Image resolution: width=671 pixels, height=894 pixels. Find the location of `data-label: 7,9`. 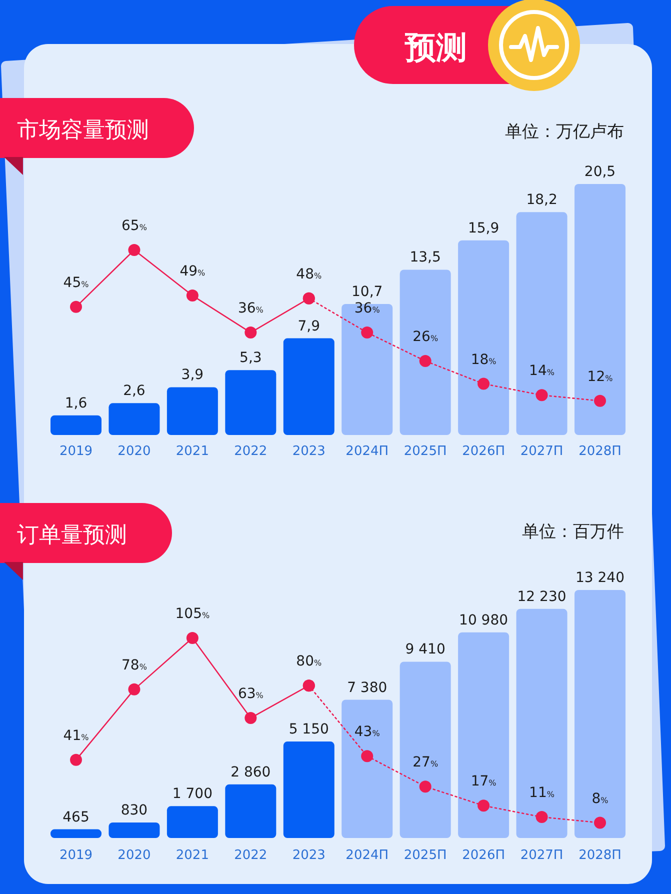

data-label: 7,9 is located at coordinates (309, 326).